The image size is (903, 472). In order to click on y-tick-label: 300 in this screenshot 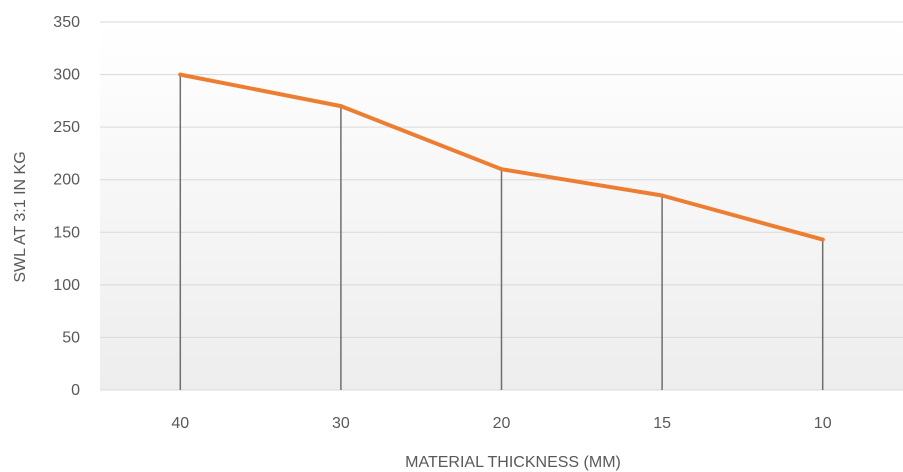, I will do `click(66, 75)`.